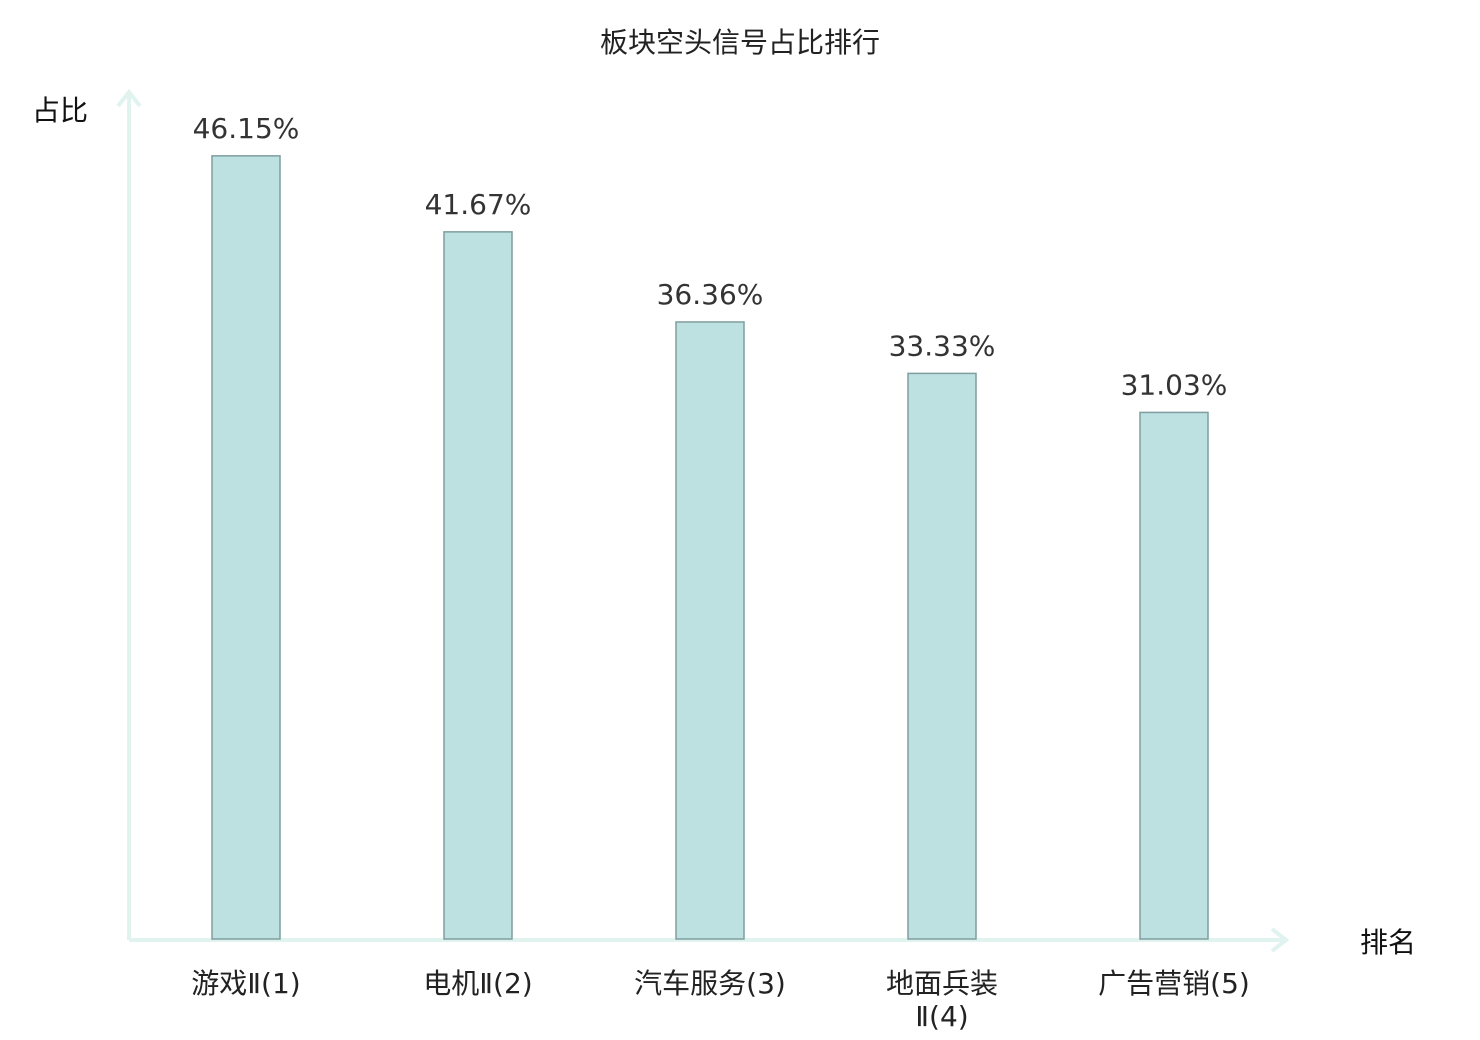  What do you see at coordinates (942, 345) in the screenshot?
I see `bar-value-label: 33.33%` at bounding box center [942, 345].